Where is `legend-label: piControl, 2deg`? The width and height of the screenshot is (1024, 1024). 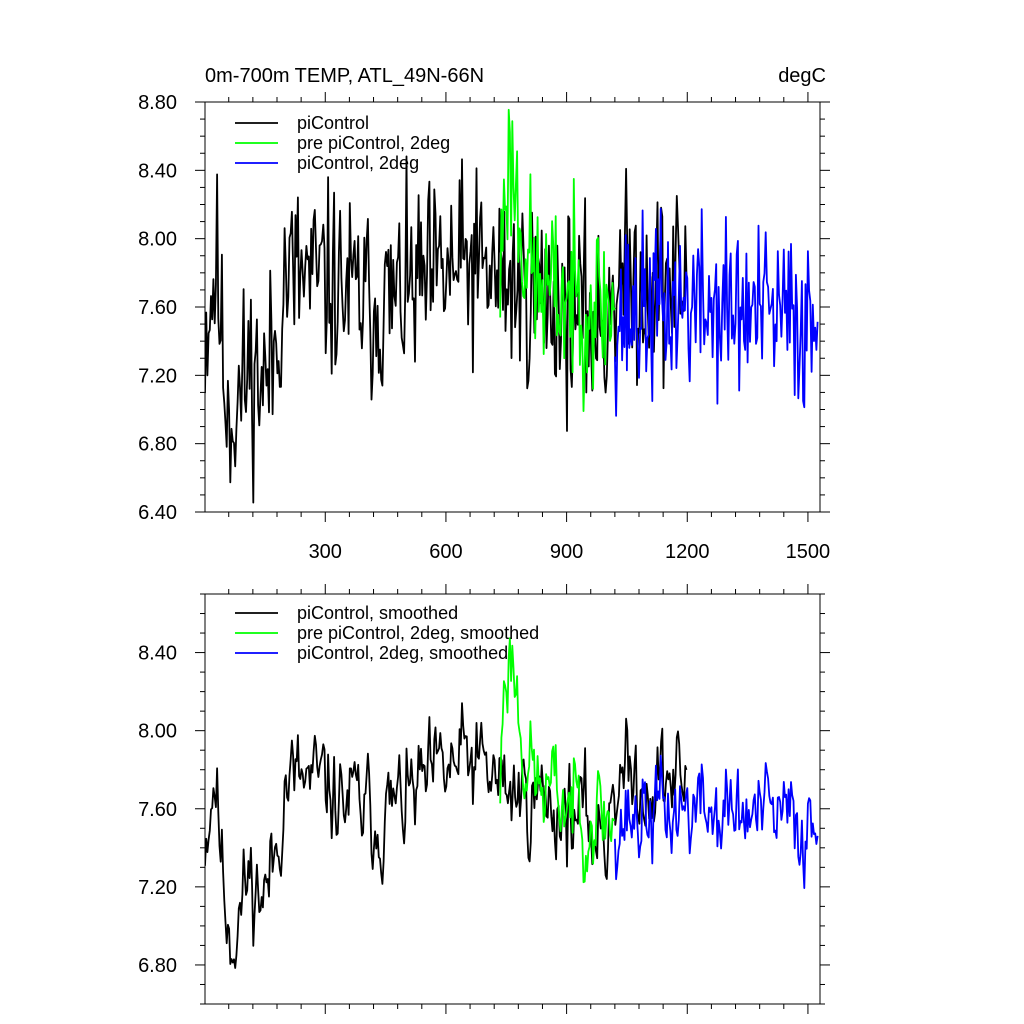
legend-label: piControl, 2deg is located at coordinates (358, 163).